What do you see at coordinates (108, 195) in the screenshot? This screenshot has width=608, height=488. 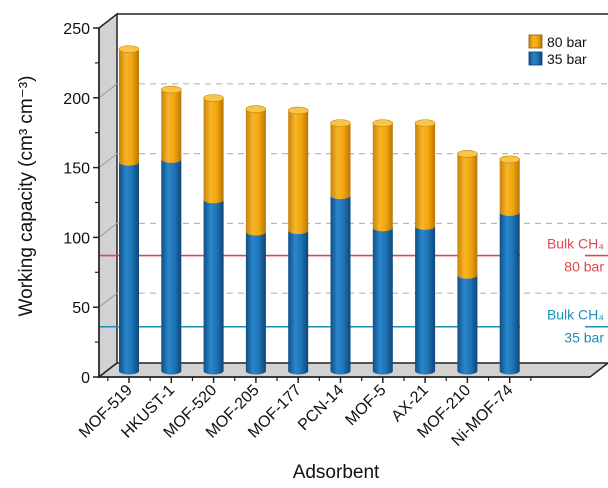 I see `side-wall` at bounding box center [108, 195].